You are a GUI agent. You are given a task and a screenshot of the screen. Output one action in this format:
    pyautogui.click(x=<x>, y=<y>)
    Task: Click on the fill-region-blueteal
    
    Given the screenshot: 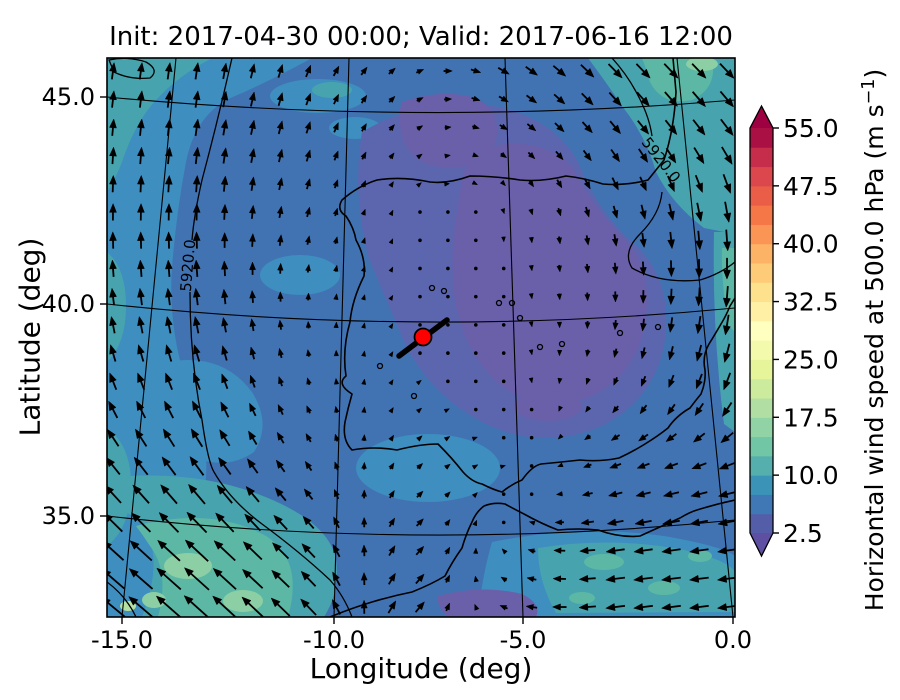 What is the action you would take?
    pyautogui.click(x=300, y=275)
    